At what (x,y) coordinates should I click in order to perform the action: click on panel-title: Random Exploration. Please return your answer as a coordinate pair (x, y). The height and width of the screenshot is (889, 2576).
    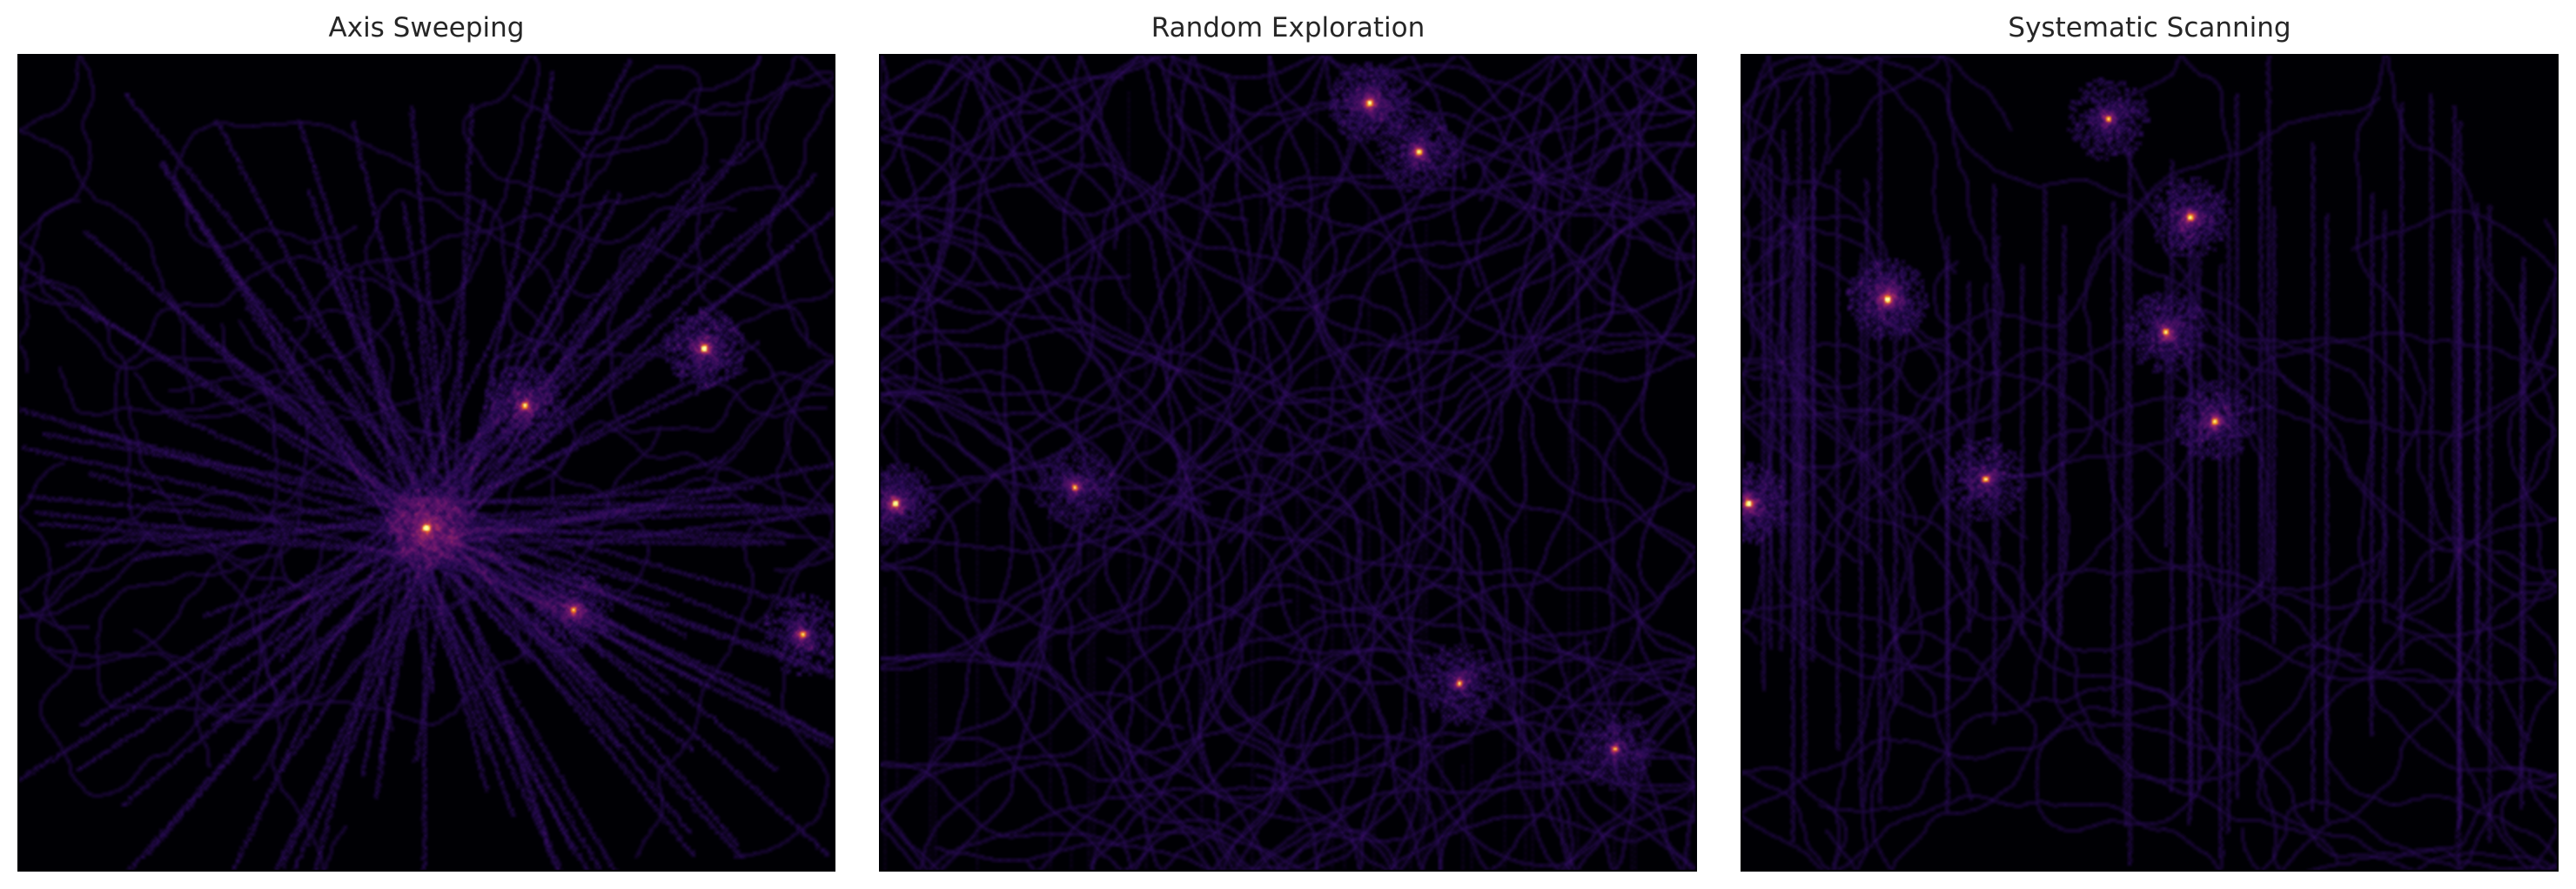
    Looking at the image, I should click on (1288, 27).